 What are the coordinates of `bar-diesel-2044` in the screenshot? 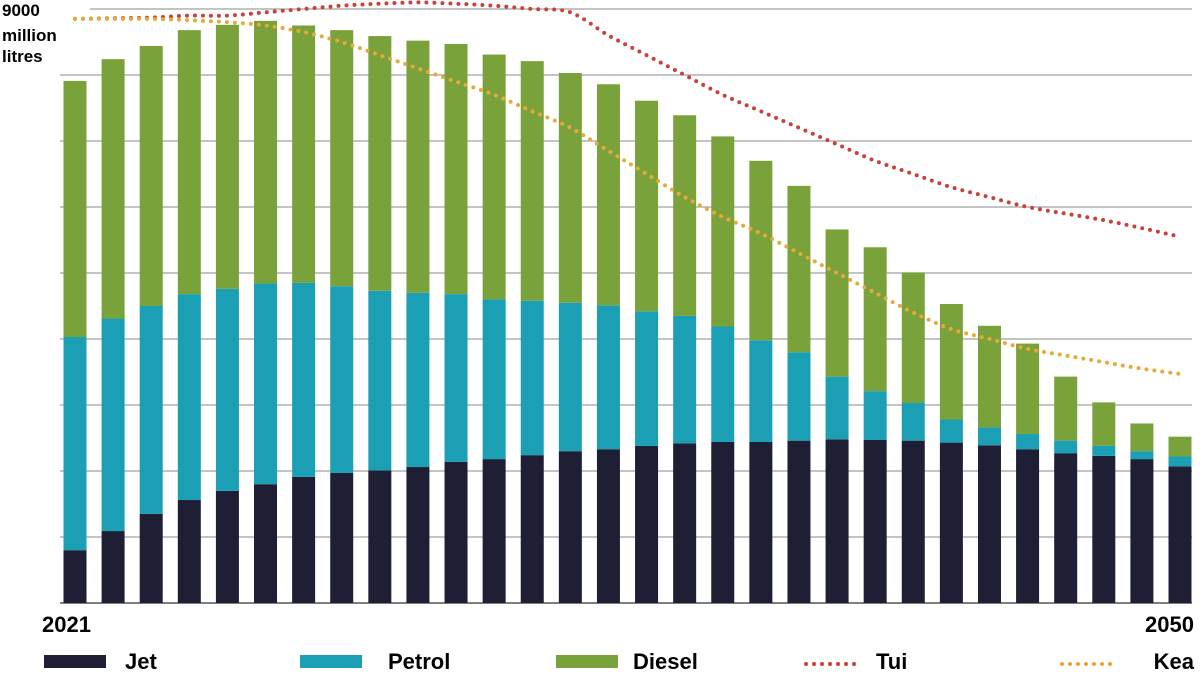 It's located at (951, 362).